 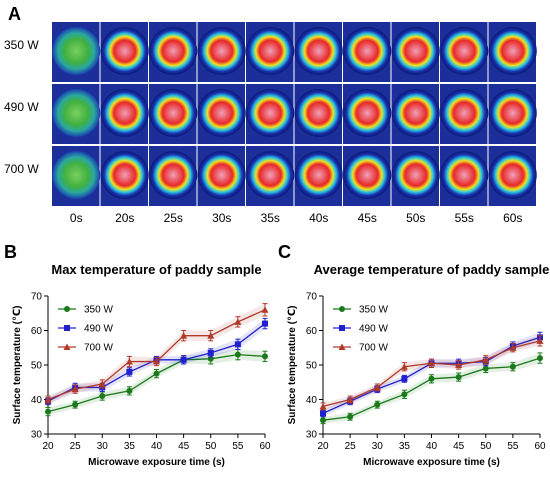 What do you see at coordinates (512, 218) in the screenshot?
I see `thermal-time-label: 60s` at bounding box center [512, 218].